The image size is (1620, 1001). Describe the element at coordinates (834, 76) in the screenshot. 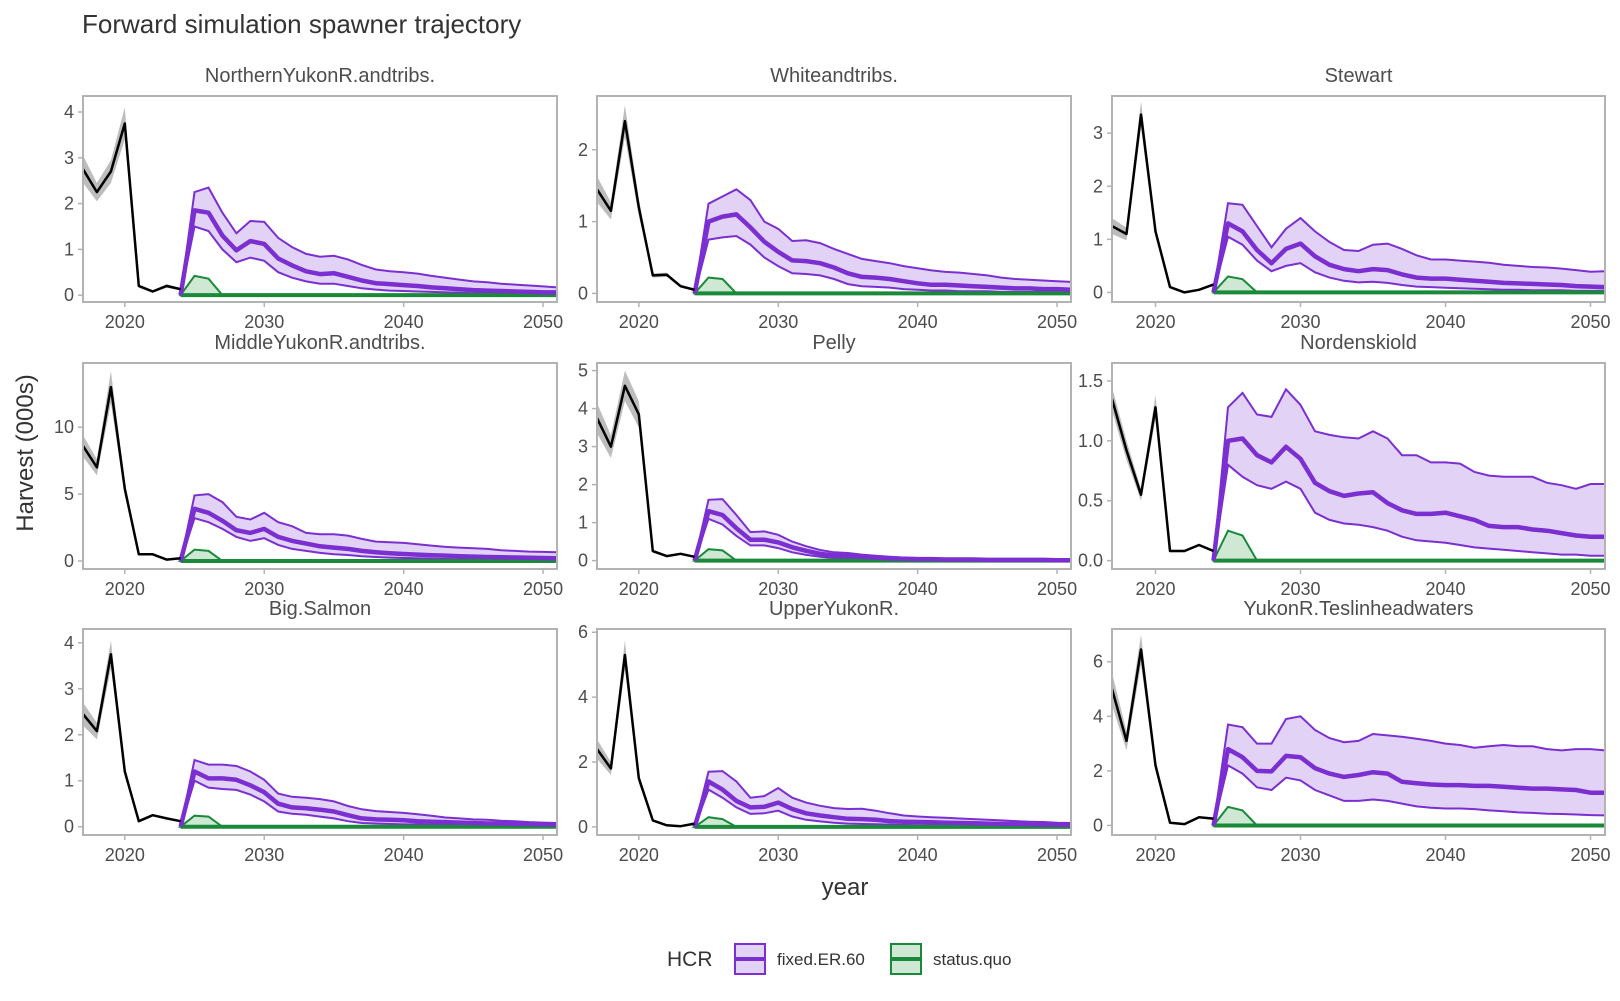

I see `panel-strip-label: Whiteandtribs.` at that location.